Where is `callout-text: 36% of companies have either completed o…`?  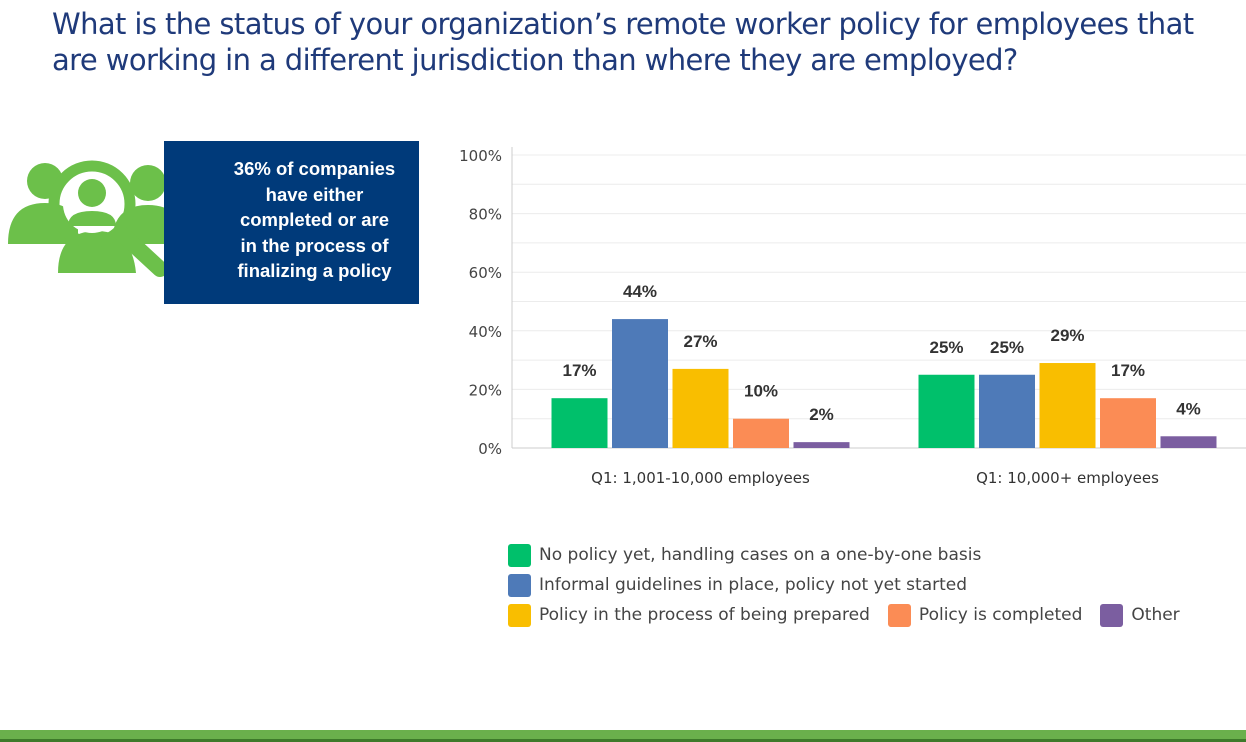 callout-text: 36% of companies have either completed o… is located at coordinates (314, 220).